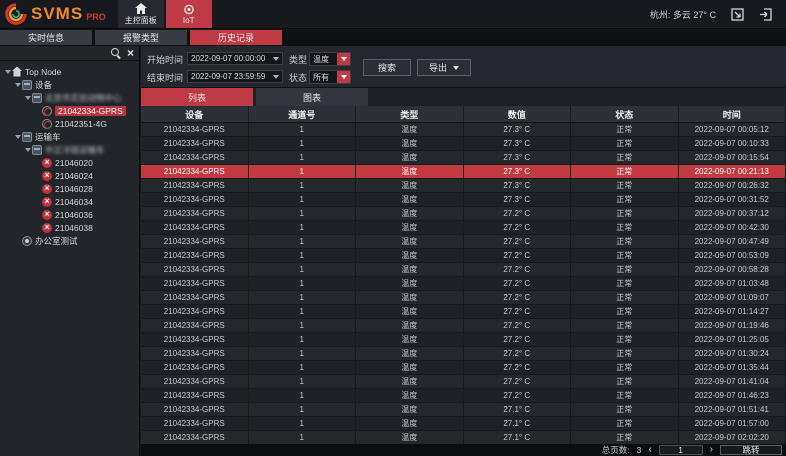  Describe the element at coordinates (330, 59) in the screenshot. I see `type-select: 温度` at that location.